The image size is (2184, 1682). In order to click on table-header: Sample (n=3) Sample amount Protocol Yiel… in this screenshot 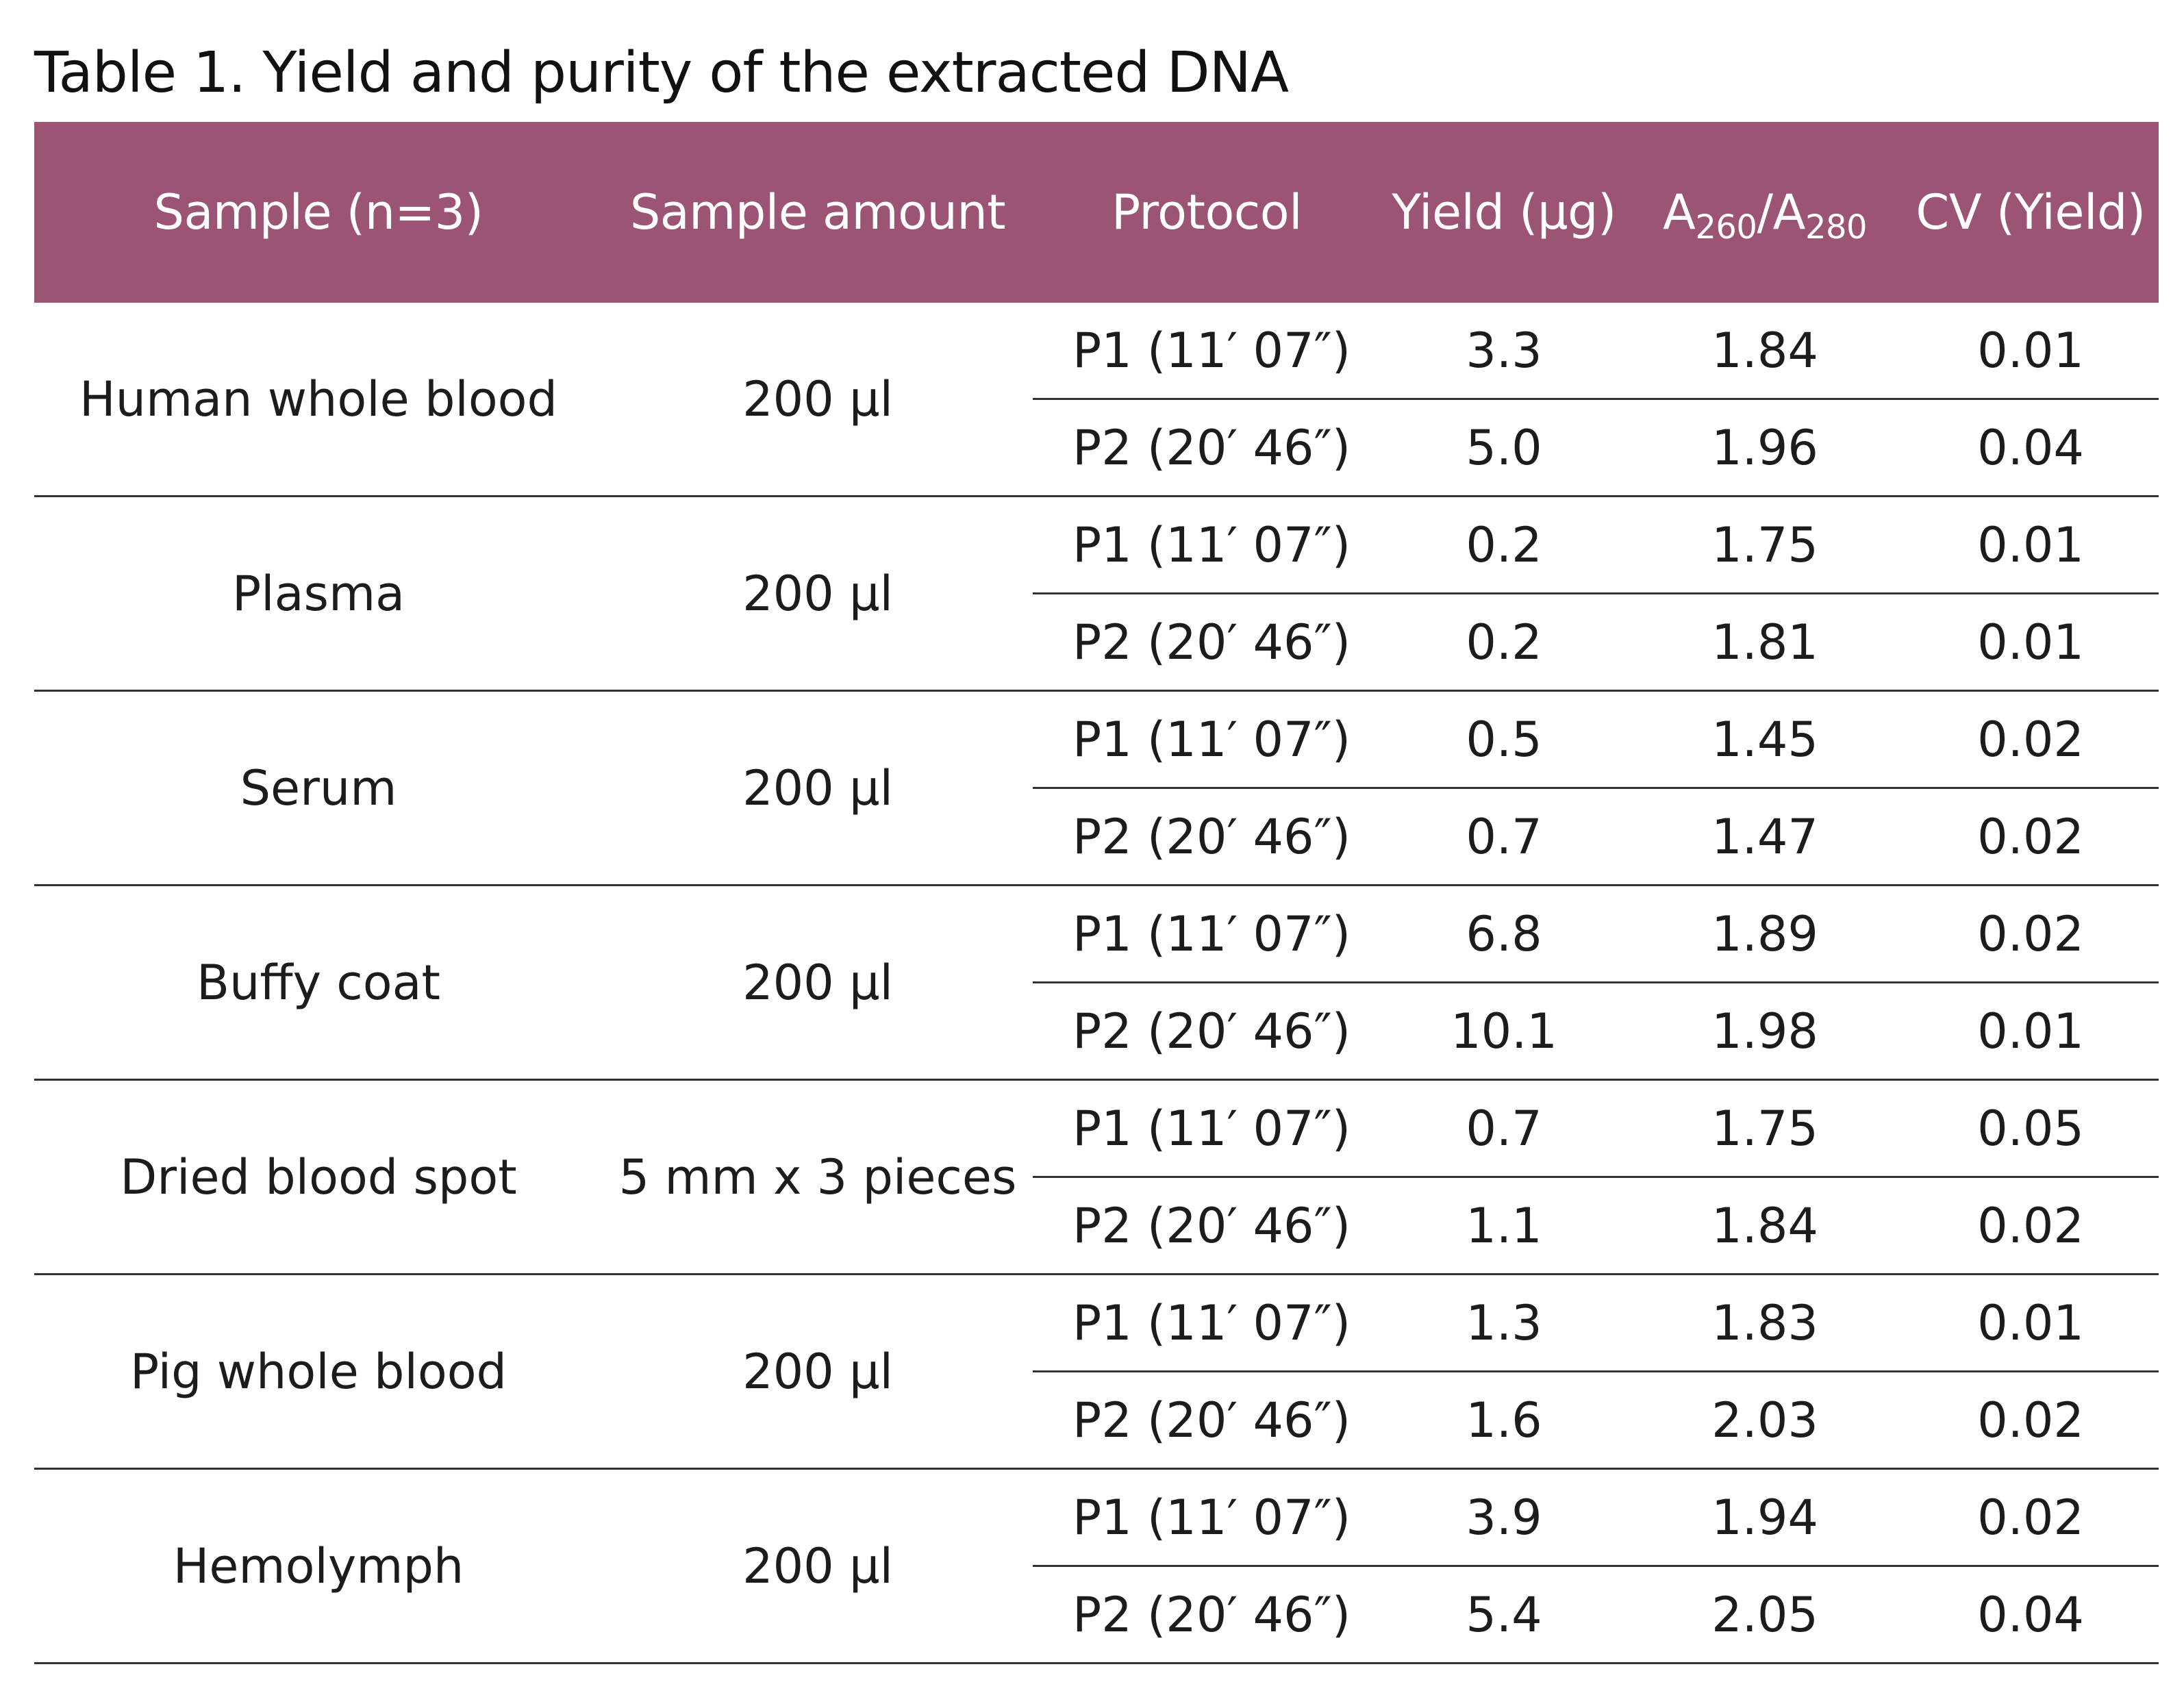, I will do `click(1096, 212)`.